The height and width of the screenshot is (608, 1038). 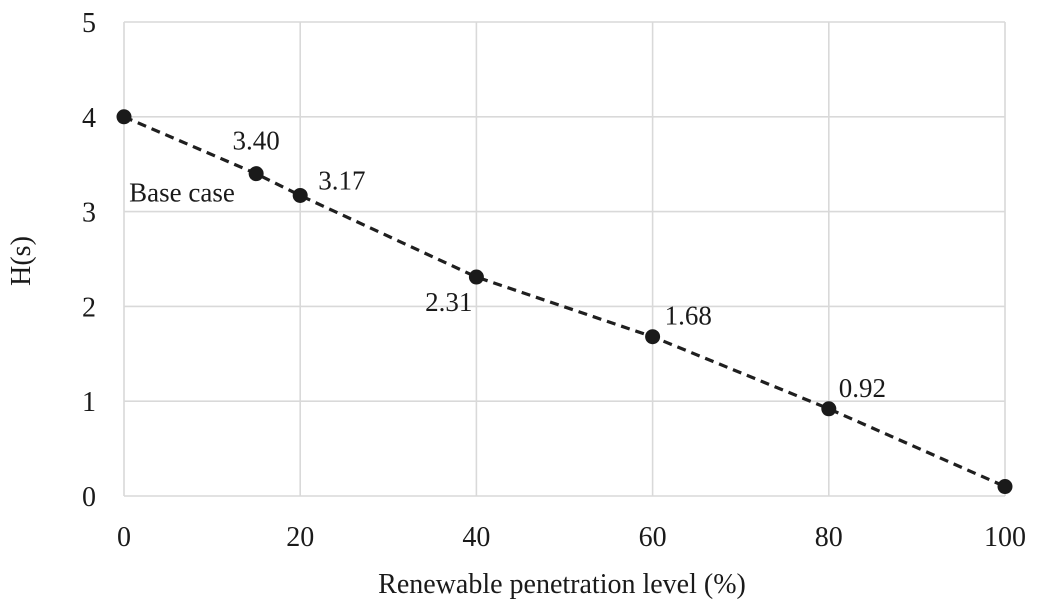 What do you see at coordinates (448, 302) in the screenshot?
I see `data-label: 2.31` at bounding box center [448, 302].